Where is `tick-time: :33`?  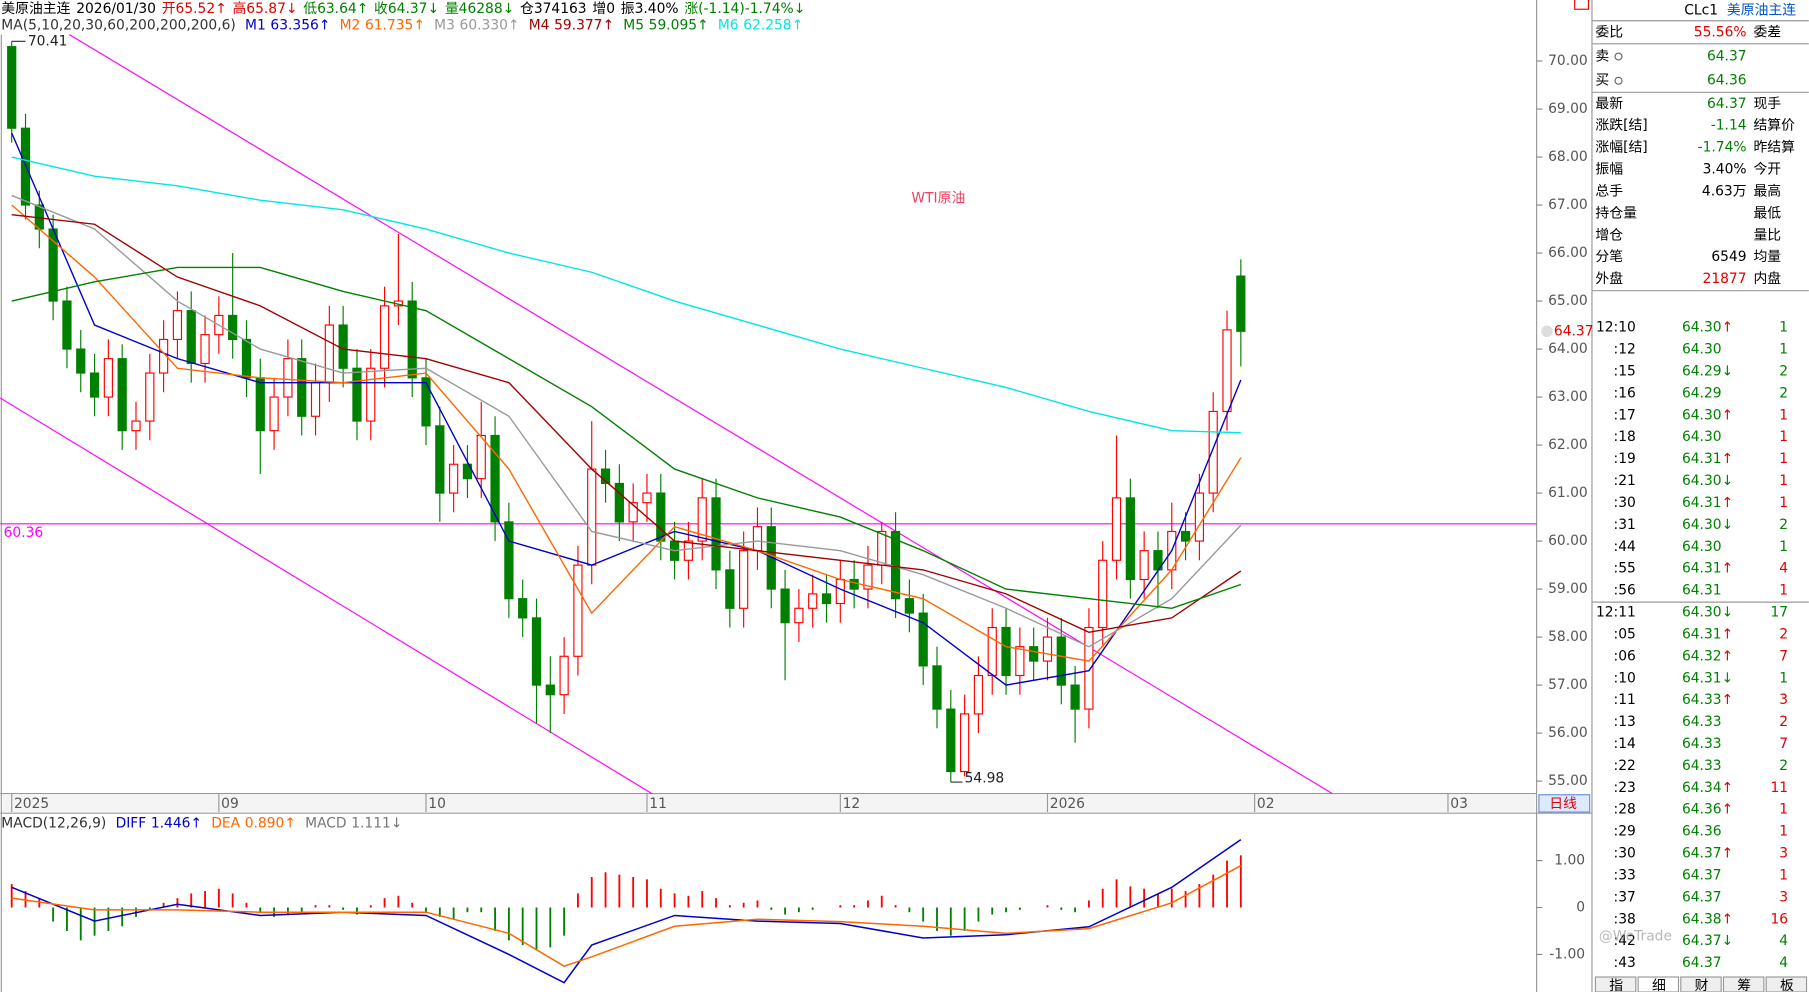 tick-time: :33 is located at coordinates (1625, 875).